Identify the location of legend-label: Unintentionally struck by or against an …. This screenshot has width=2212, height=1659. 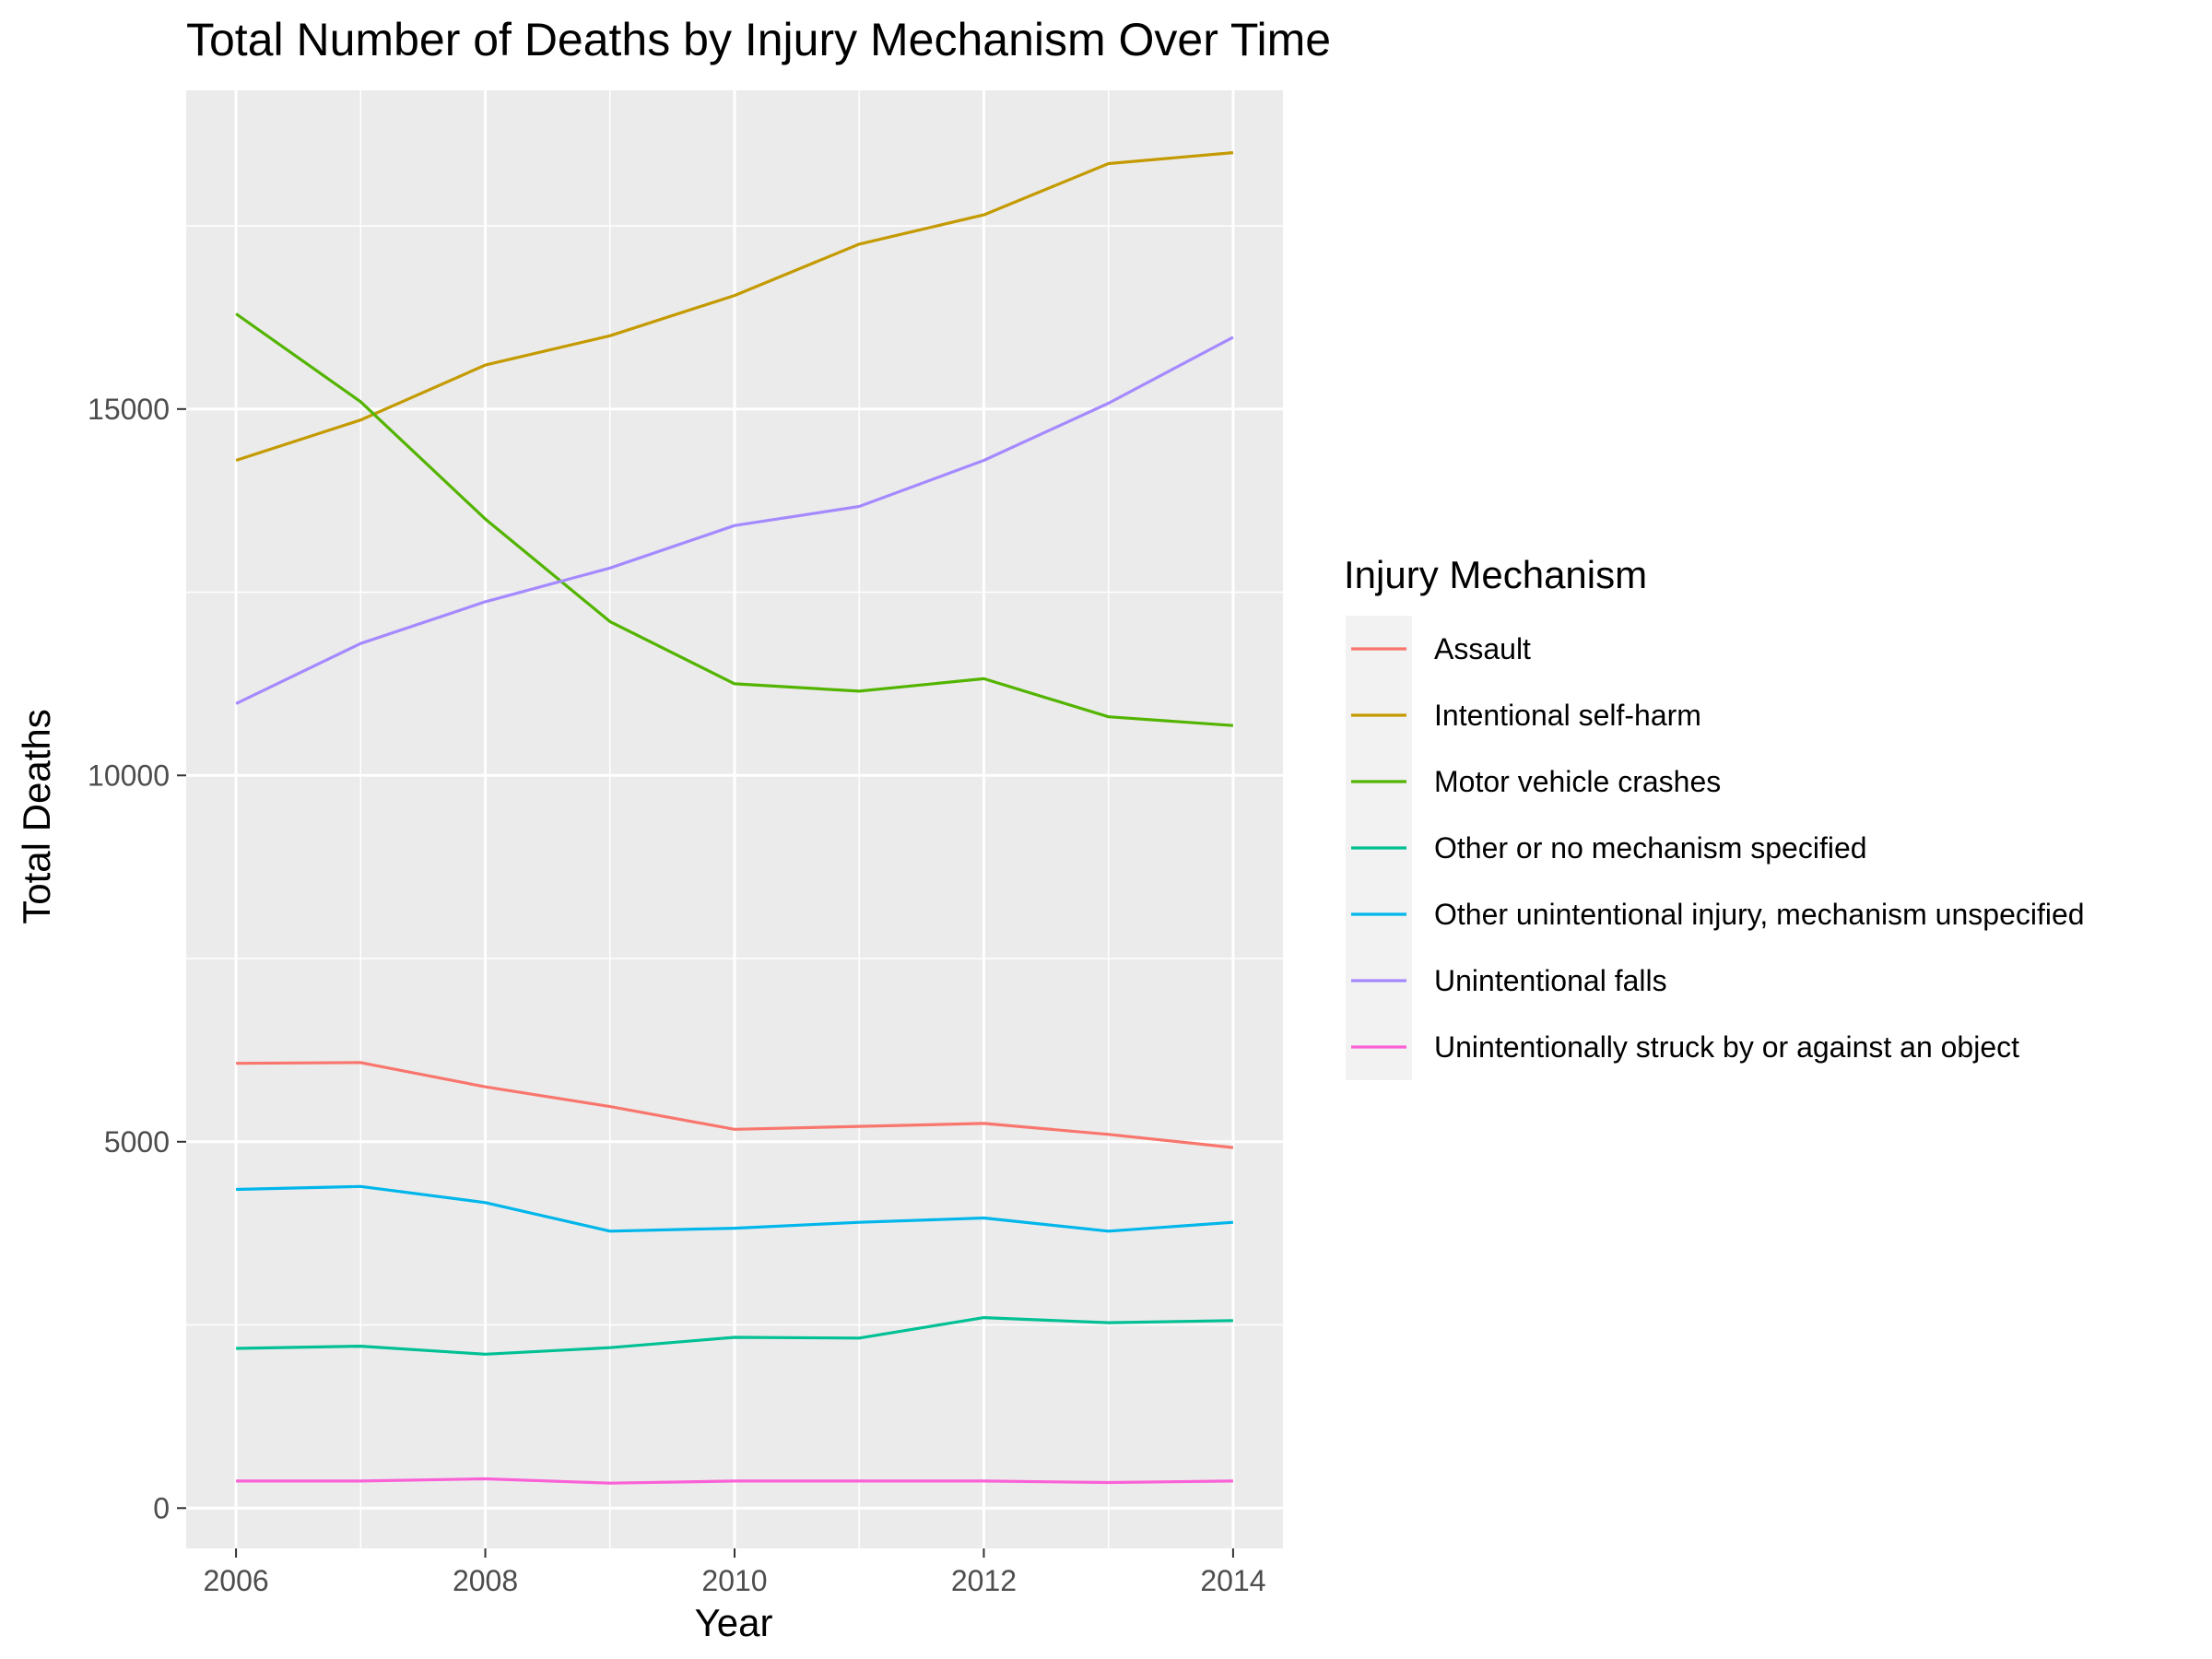
(1726, 1047).